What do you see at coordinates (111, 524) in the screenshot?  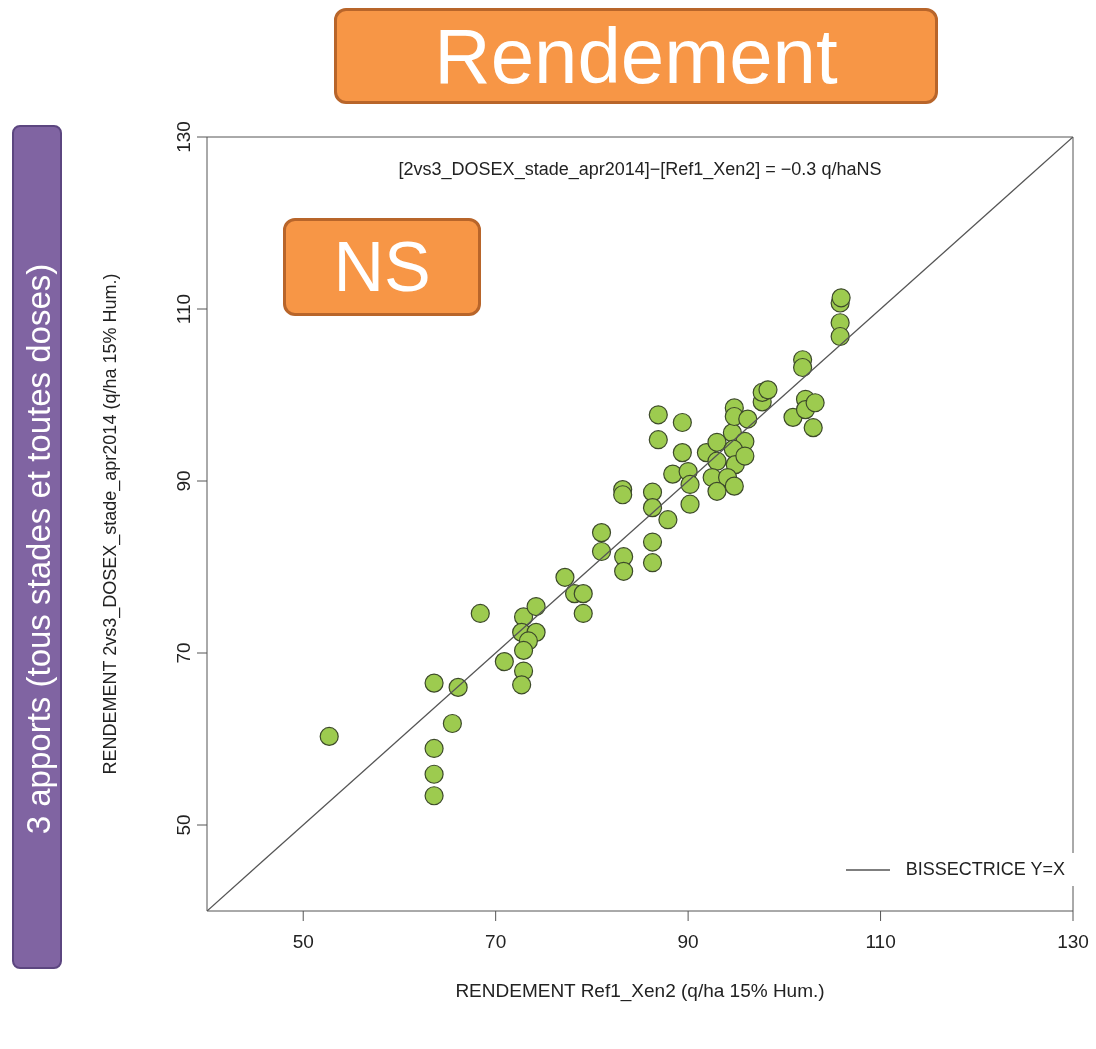 I see `y-axis-title: RENDEMENT 2vs3_DOSEX_stade_apr2014 (q/ha 15% Hum.)` at bounding box center [111, 524].